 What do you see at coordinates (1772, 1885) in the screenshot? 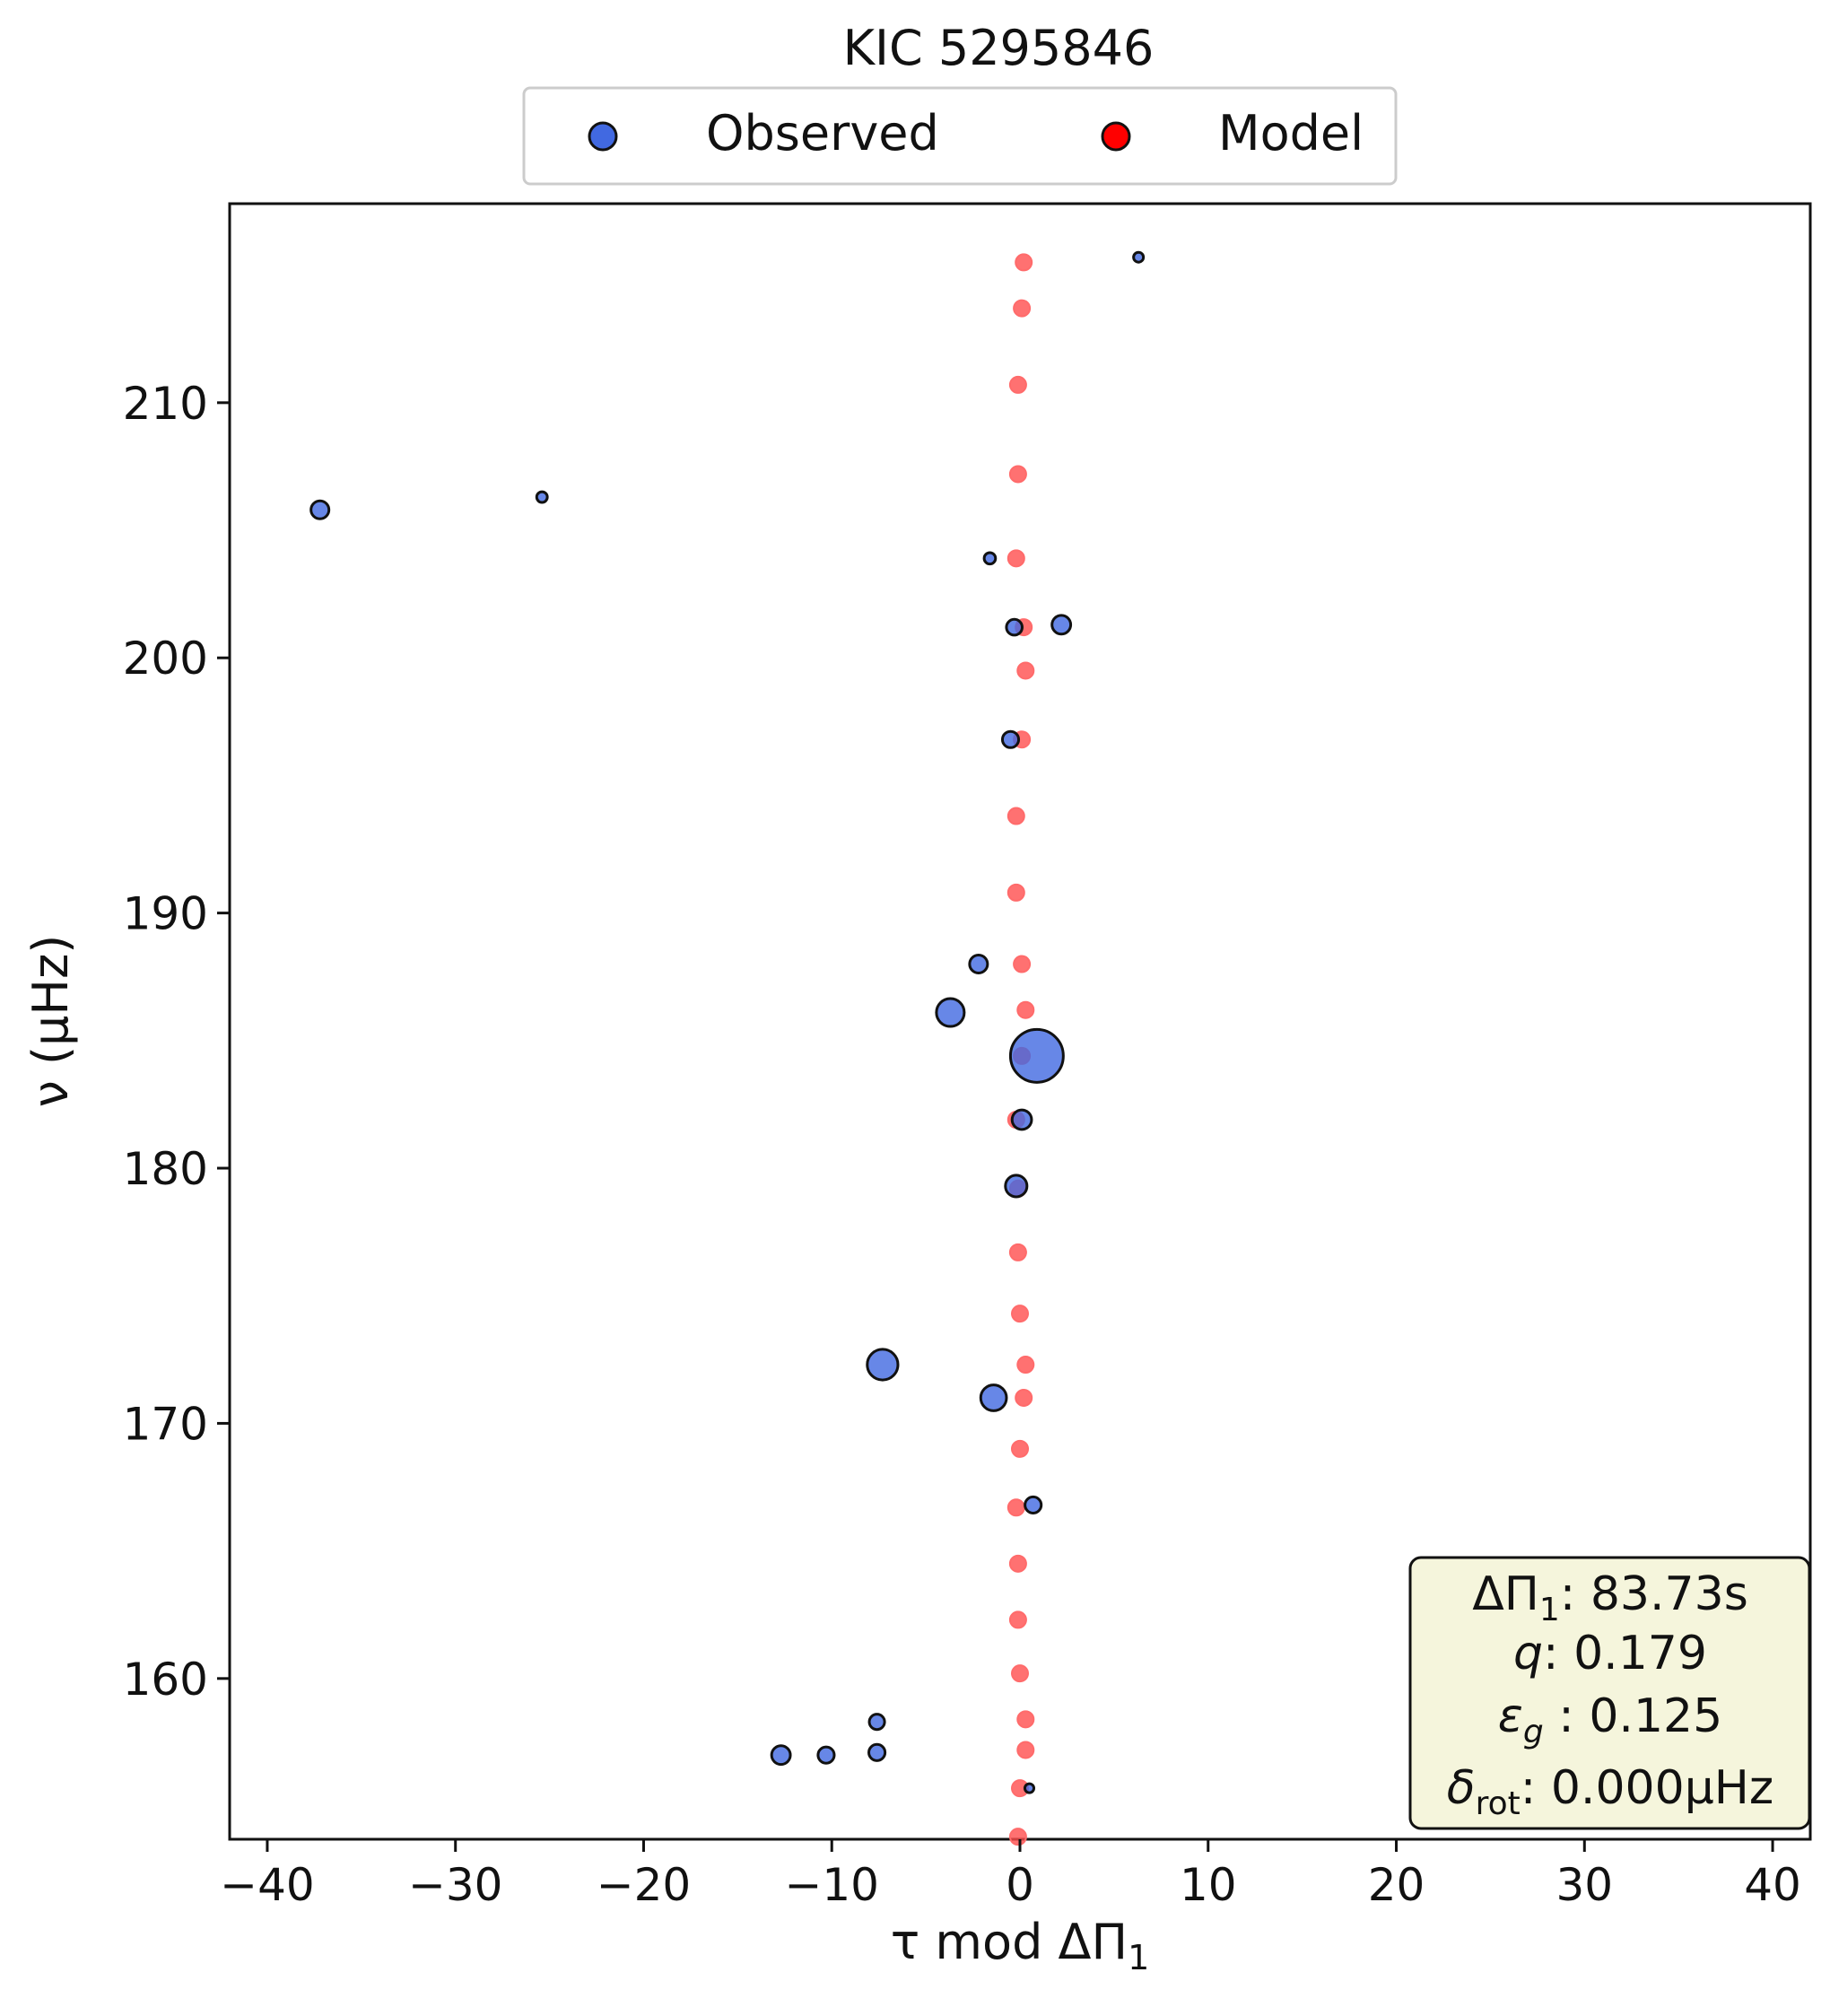
I see `x-tick-label: 40` at bounding box center [1772, 1885].